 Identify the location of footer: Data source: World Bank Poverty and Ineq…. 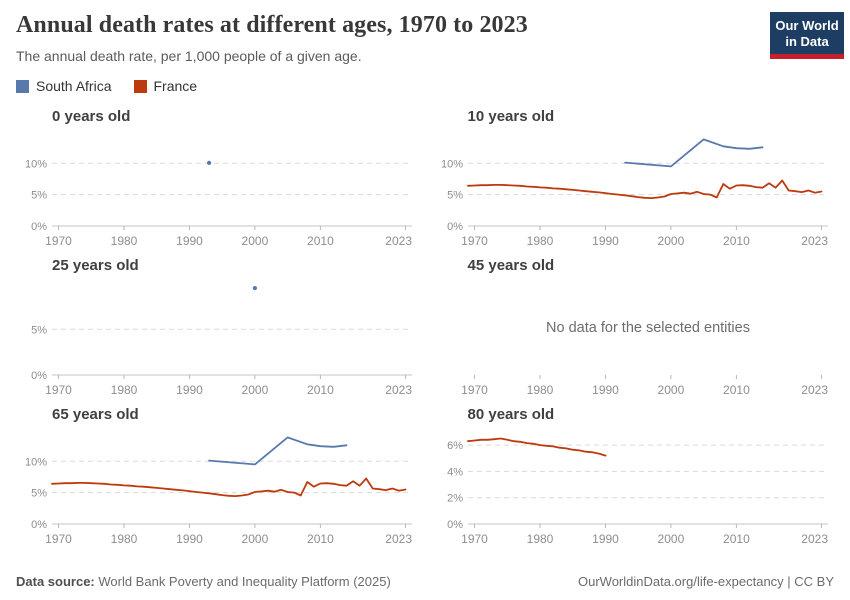
(425, 581).